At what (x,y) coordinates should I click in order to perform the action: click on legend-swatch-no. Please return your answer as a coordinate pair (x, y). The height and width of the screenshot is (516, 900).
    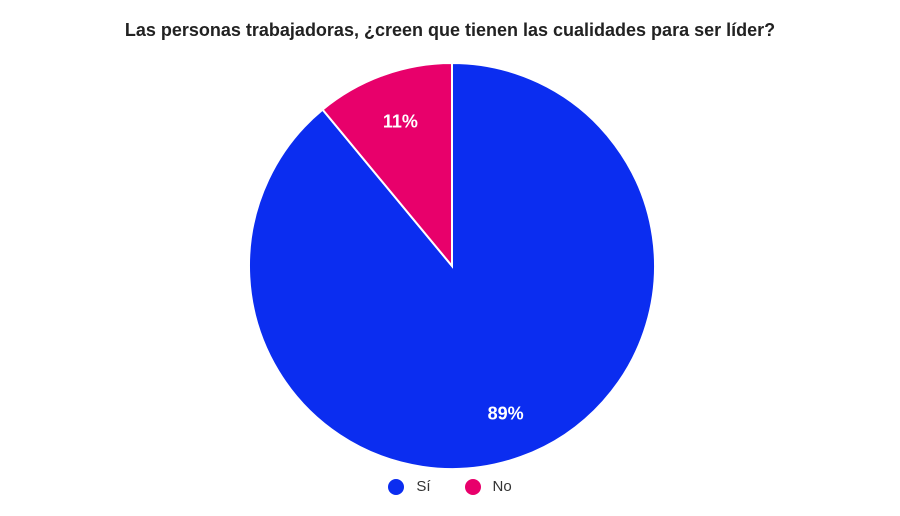
    Looking at the image, I should click on (472, 486).